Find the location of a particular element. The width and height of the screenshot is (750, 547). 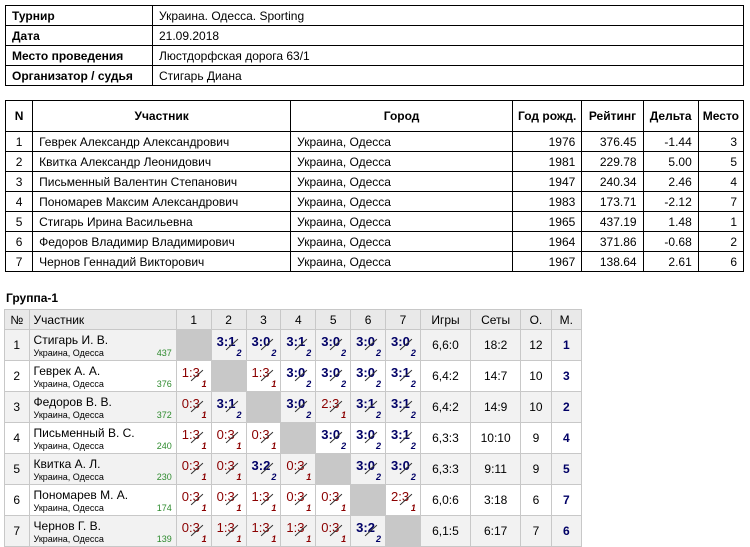

participant-rating: 173.71 is located at coordinates (612, 201).